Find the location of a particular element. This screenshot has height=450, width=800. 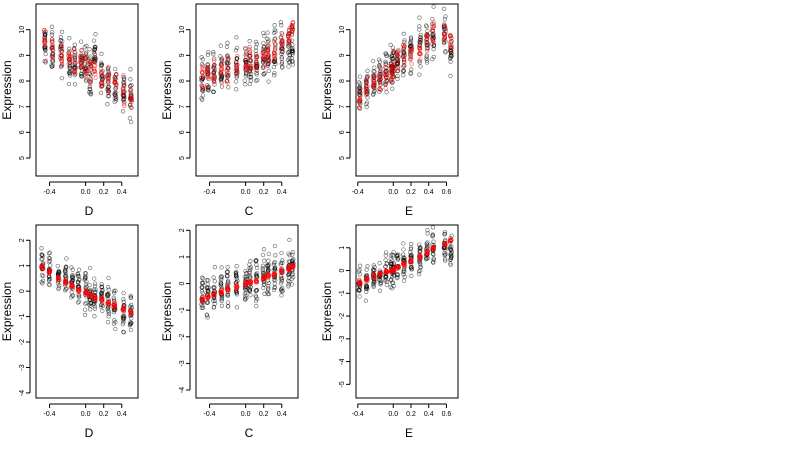

x-axis-title: C is located at coordinates (249, 433).